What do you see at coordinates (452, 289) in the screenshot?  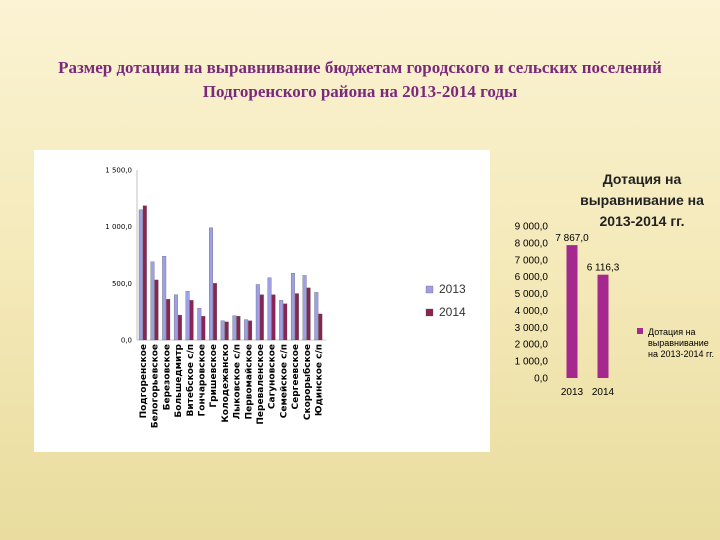 I see `legend-label-2013: 2013` at bounding box center [452, 289].